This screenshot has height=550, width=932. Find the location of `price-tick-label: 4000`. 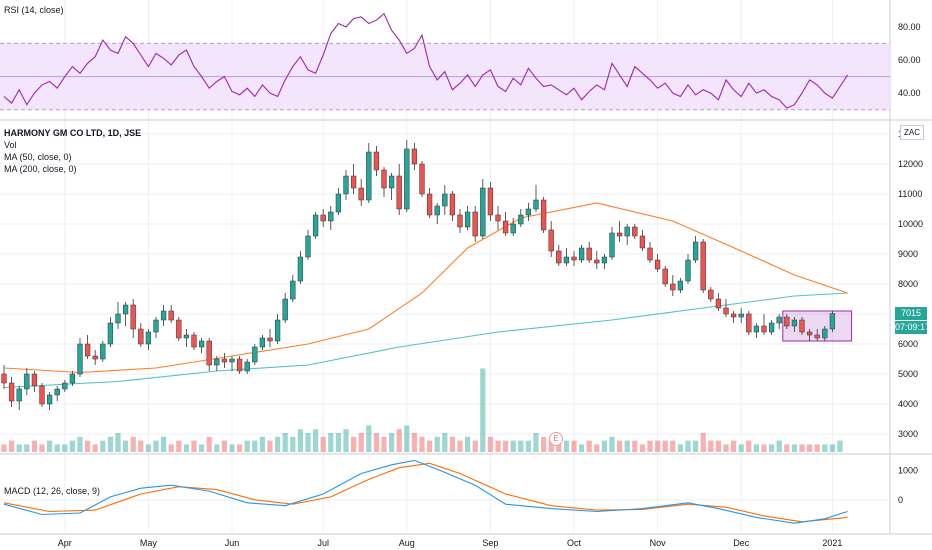

price-tick-label: 4000 is located at coordinates (908, 404).